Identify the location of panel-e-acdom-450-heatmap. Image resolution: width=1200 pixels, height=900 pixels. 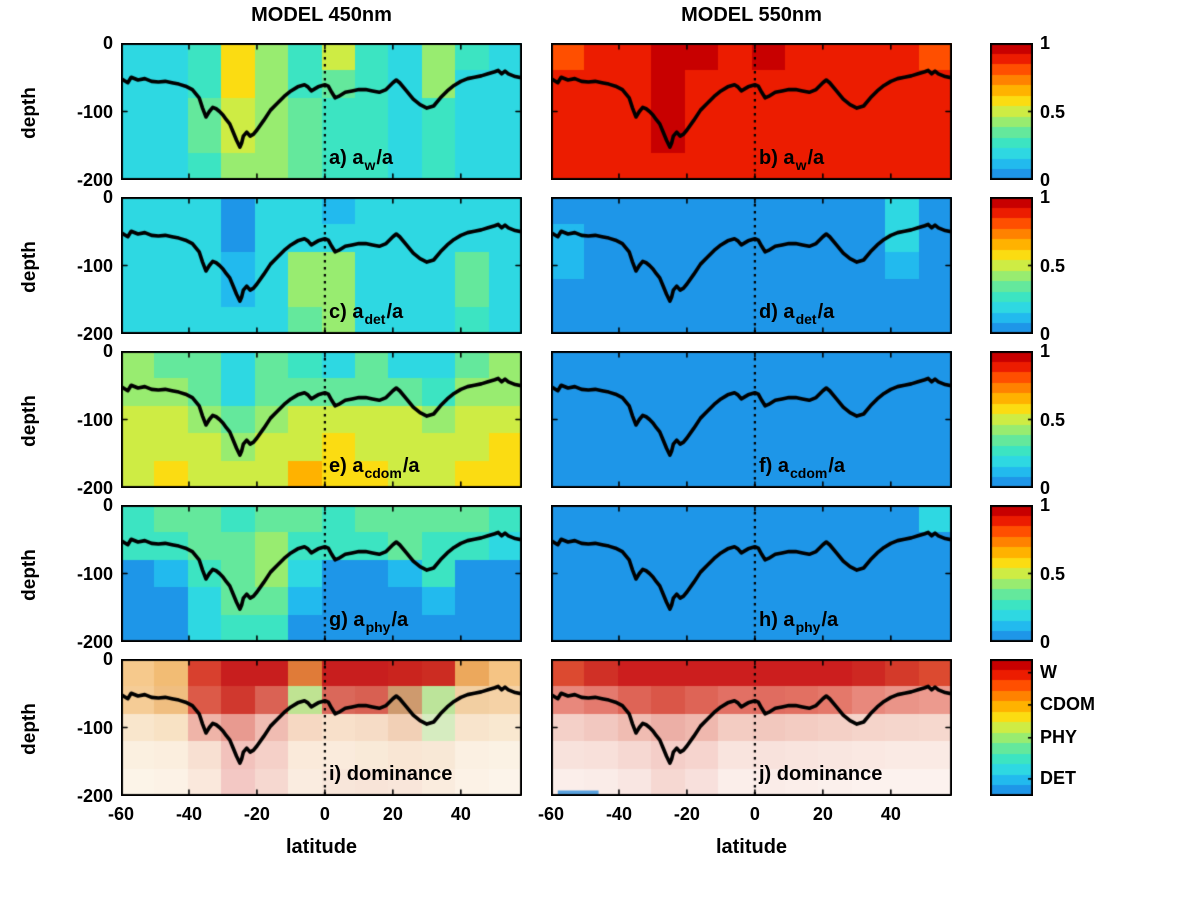
(321, 419).